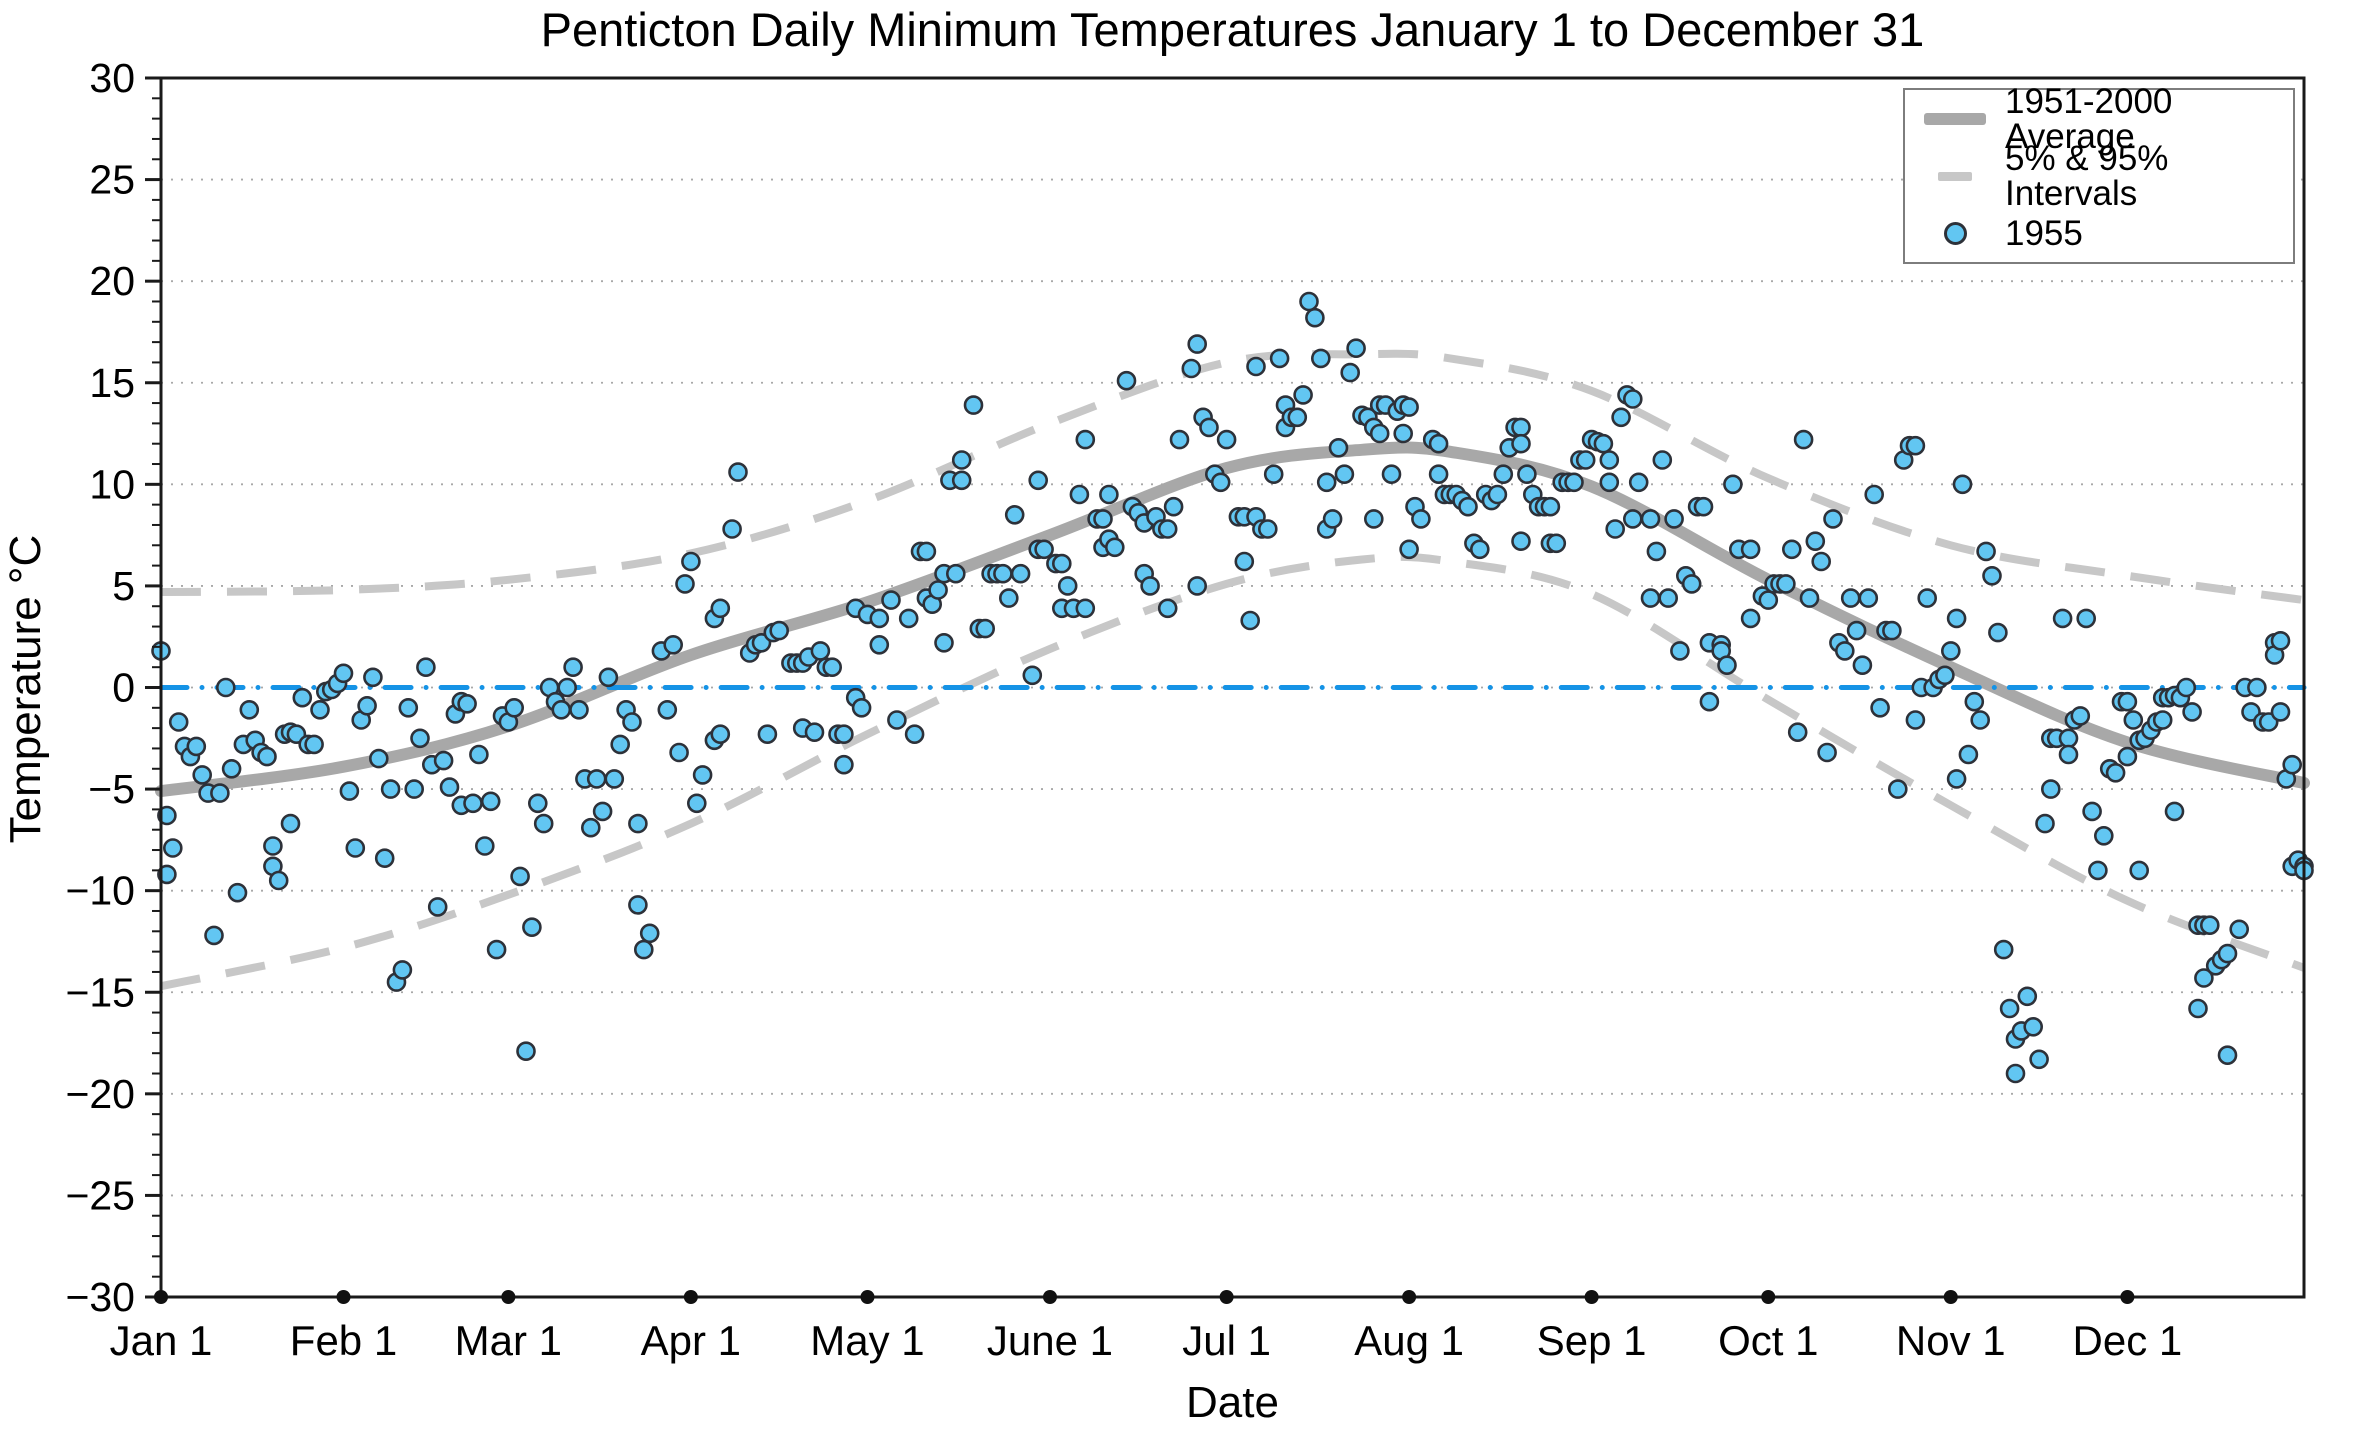  Describe the element at coordinates (100, 891) in the screenshot. I see `y-tick-label: −10` at that location.